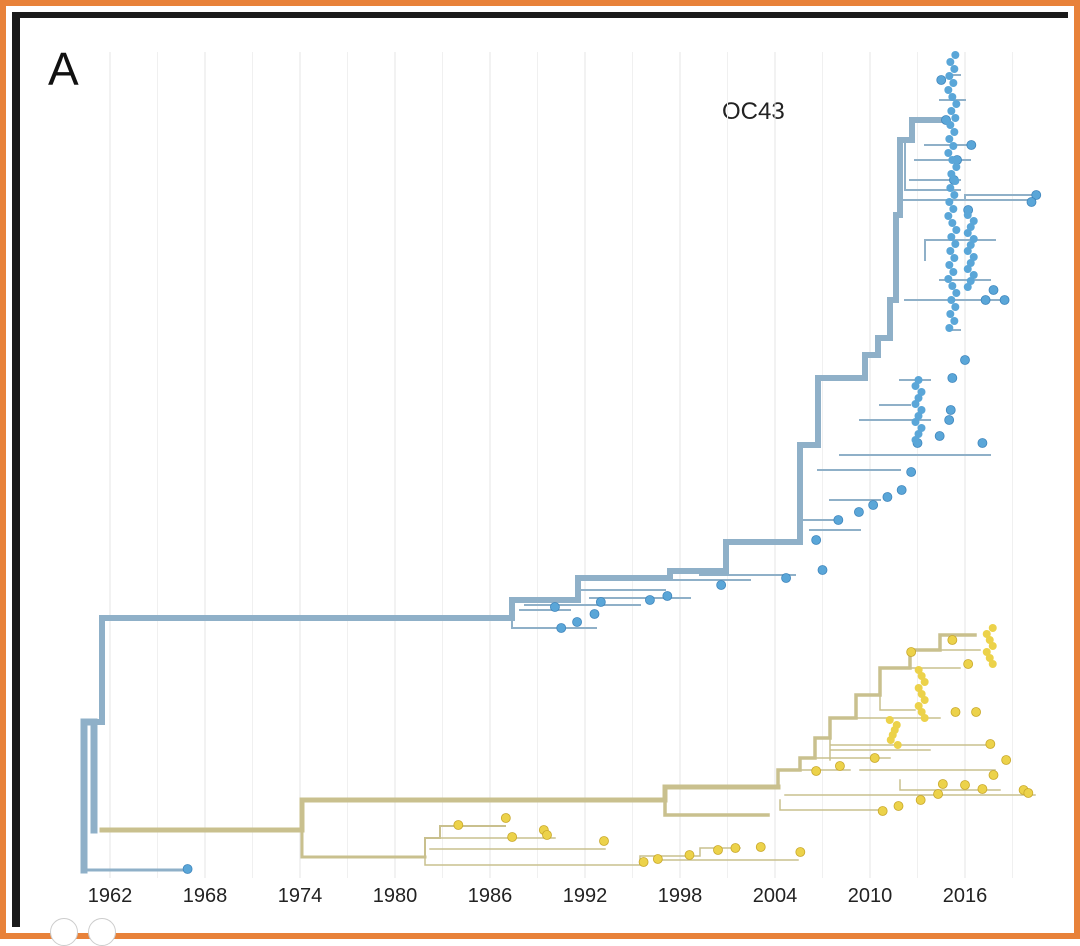  What do you see at coordinates (89, 796) in the screenshot?
I see `branch-root` at bounding box center [89, 796].